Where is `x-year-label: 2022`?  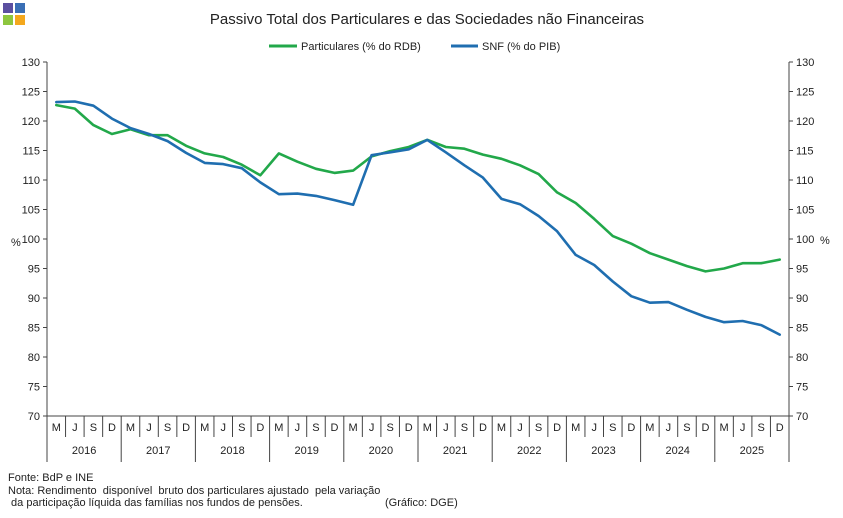
x-year-label: 2022 is located at coordinates (529, 451).